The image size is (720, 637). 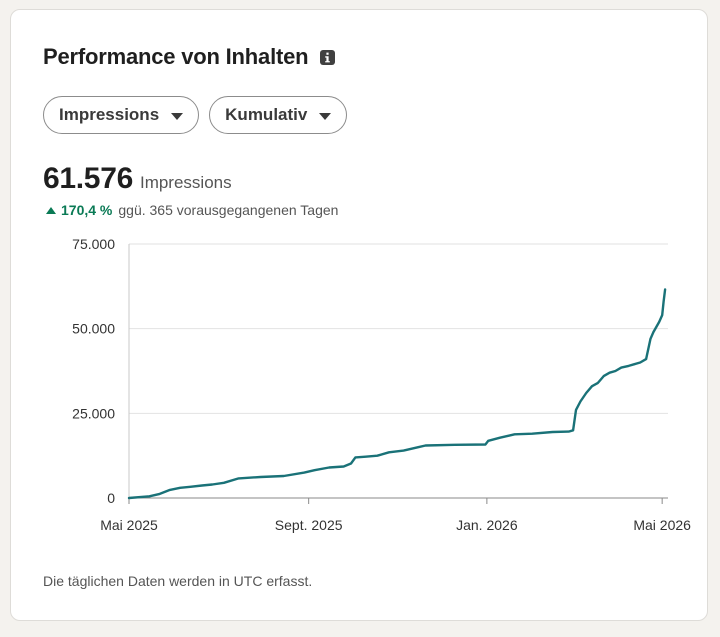 What do you see at coordinates (328, 57) in the screenshot?
I see `info-icon` at bounding box center [328, 57].